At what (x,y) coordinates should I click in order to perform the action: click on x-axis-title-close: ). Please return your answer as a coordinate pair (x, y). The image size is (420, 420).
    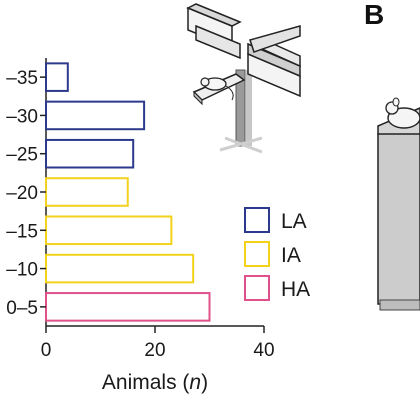
    Looking at the image, I should click on (204, 382).